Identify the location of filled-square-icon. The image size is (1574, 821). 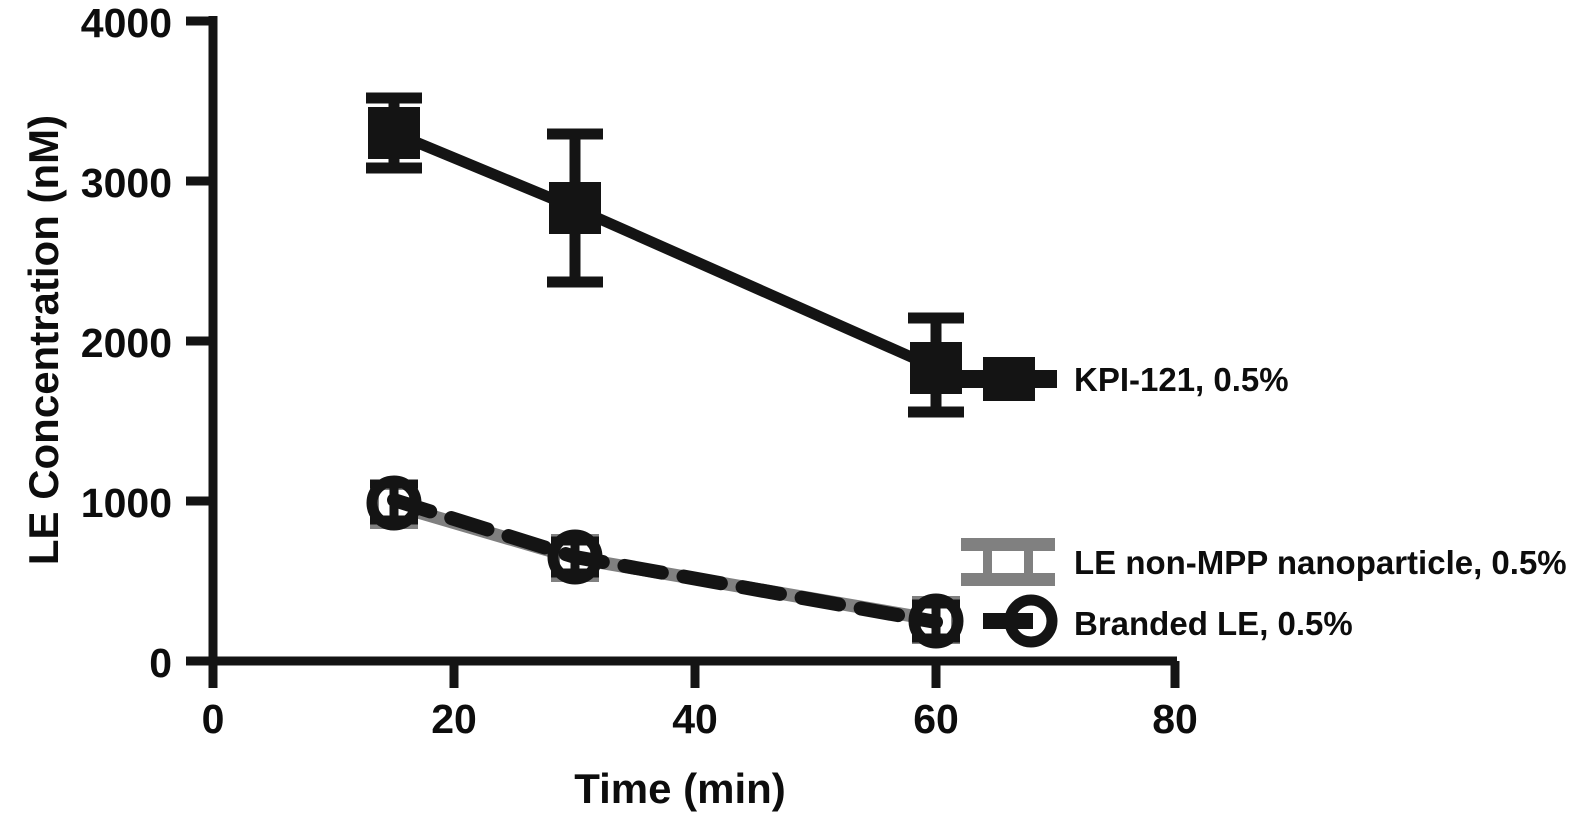
(1009, 379).